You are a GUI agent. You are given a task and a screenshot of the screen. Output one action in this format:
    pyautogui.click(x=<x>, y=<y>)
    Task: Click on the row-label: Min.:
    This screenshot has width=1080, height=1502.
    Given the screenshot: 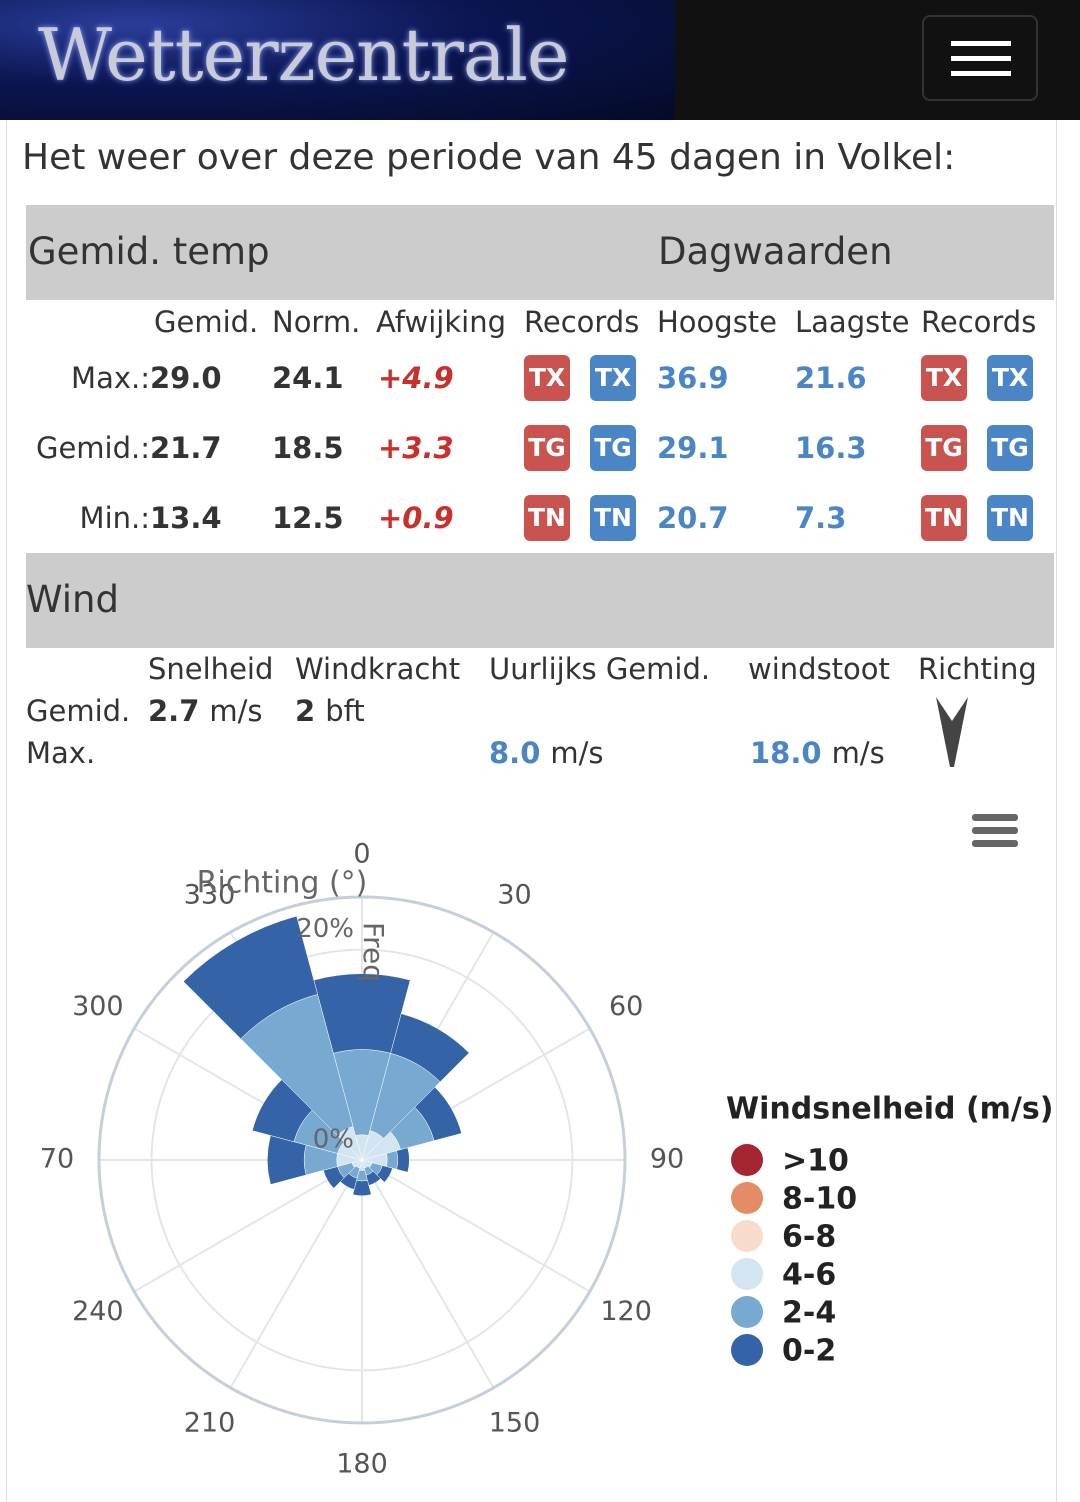 What is the action you would take?
    pyautogui.click(x=114, y=518)
    